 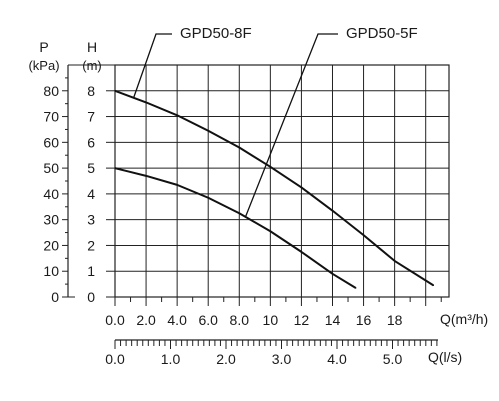 I want to click on q-m3h-tick-label: 10, so click(x=271, y=320).